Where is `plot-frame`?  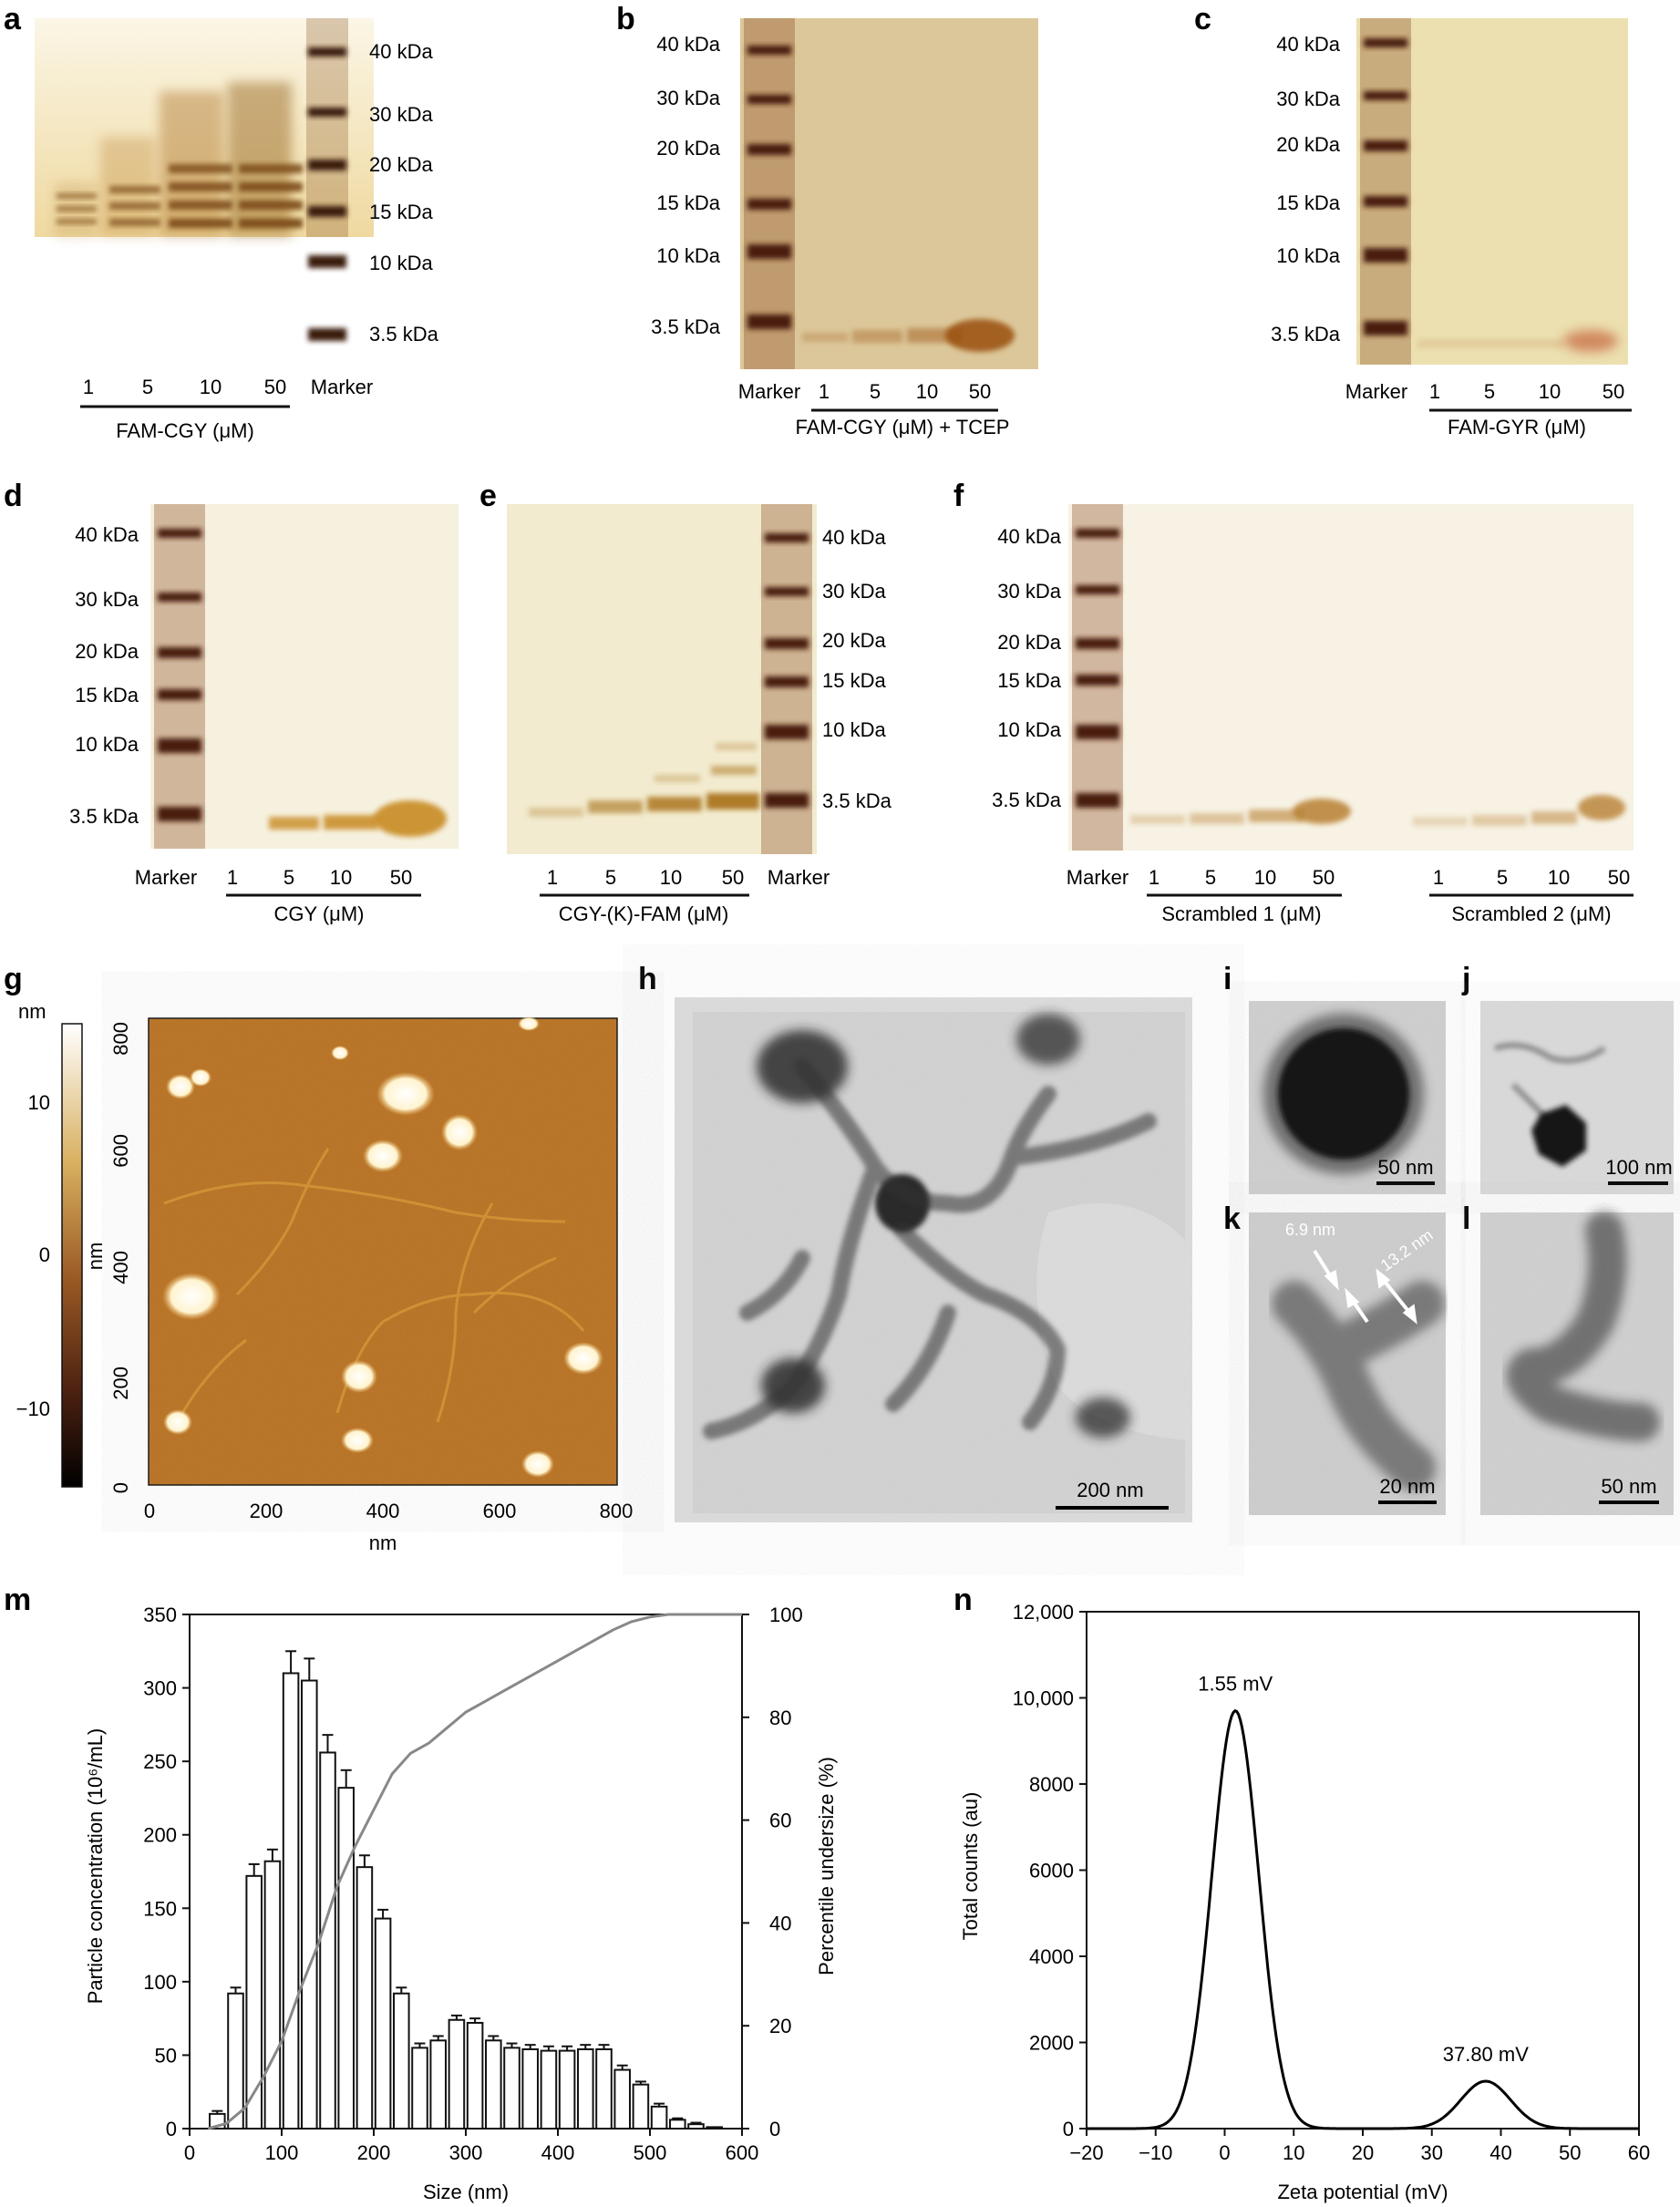
plot-frame is located at coordinates (1363, 1870).